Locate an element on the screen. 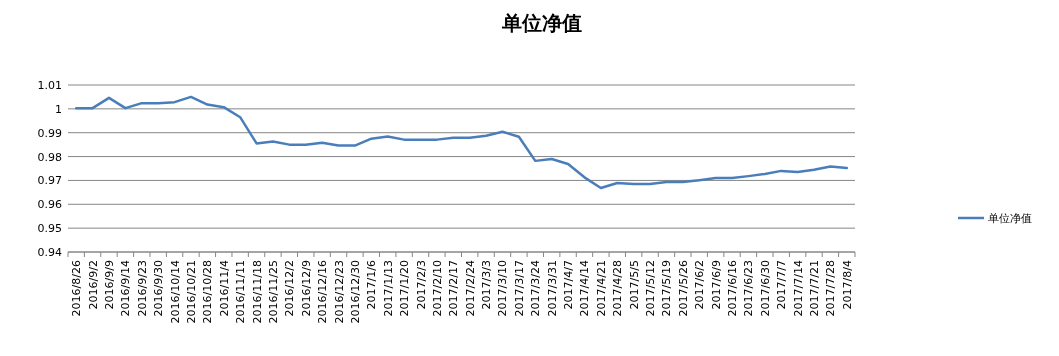 Image resolution: width=1059 pixels, height=356 pixels. x-tick-label: 2017/1/13 is located at coordinates (388, 288).